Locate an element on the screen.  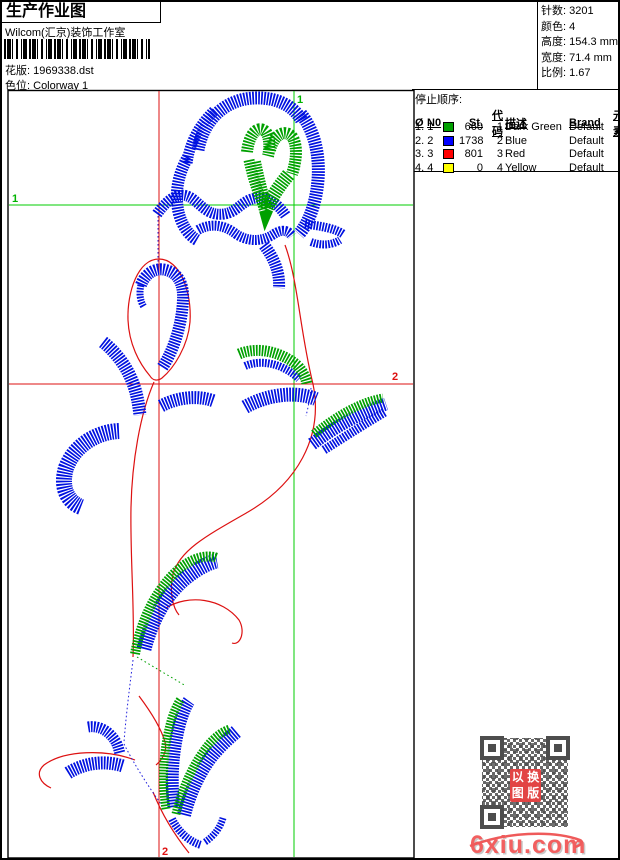
colorway-label: 色位: is located at coordinates (18, 86).